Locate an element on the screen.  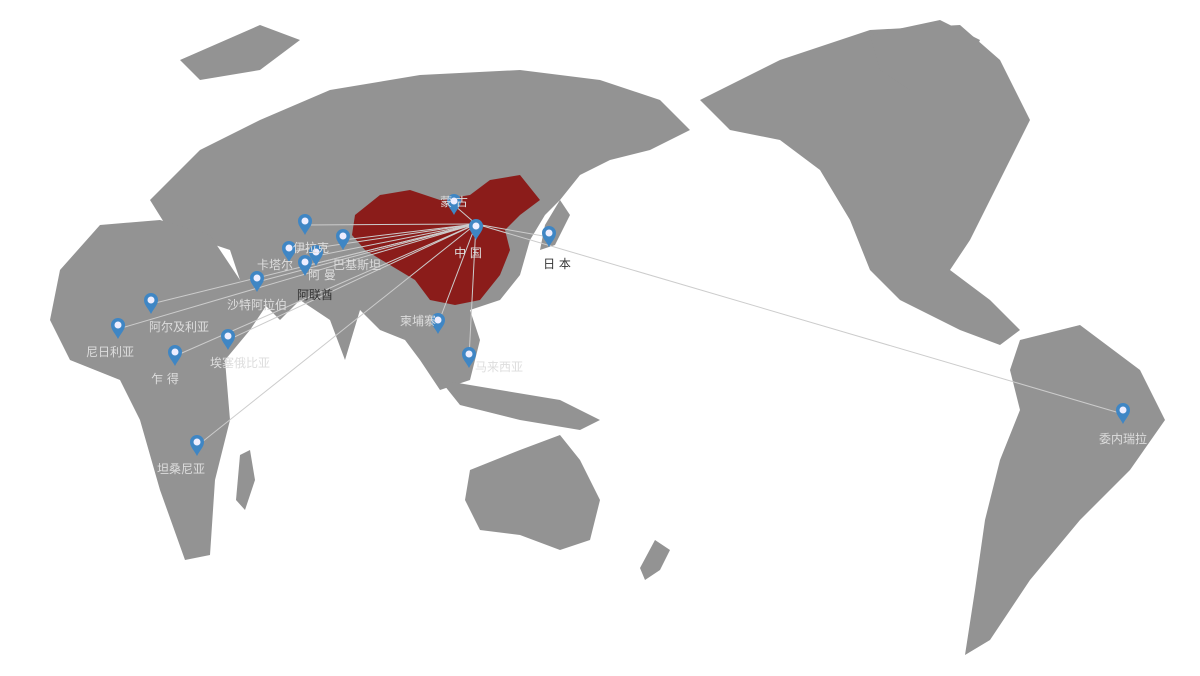
indonesia is located at coordinates (520, 405).